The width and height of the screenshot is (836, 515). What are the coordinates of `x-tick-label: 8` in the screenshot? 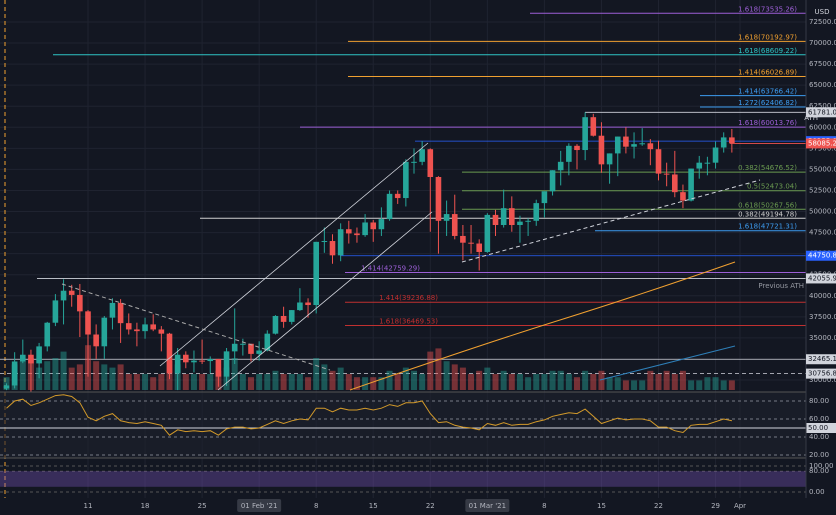 It's located at (544, 506).